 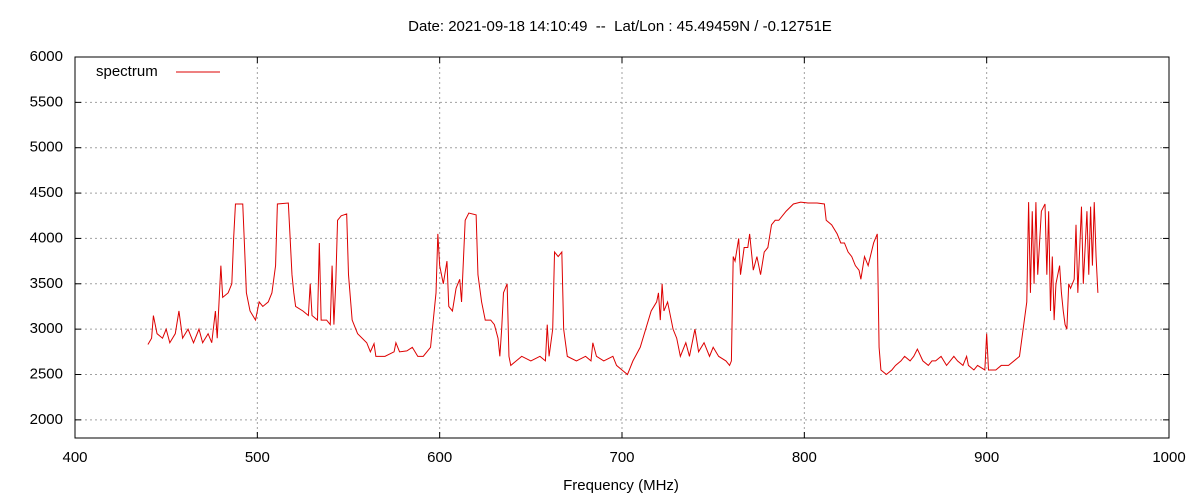 What do you see at coordinates (127, 71) in the screenshot?
I see `legend-label: spectrum` at bounding box center [127, 71].